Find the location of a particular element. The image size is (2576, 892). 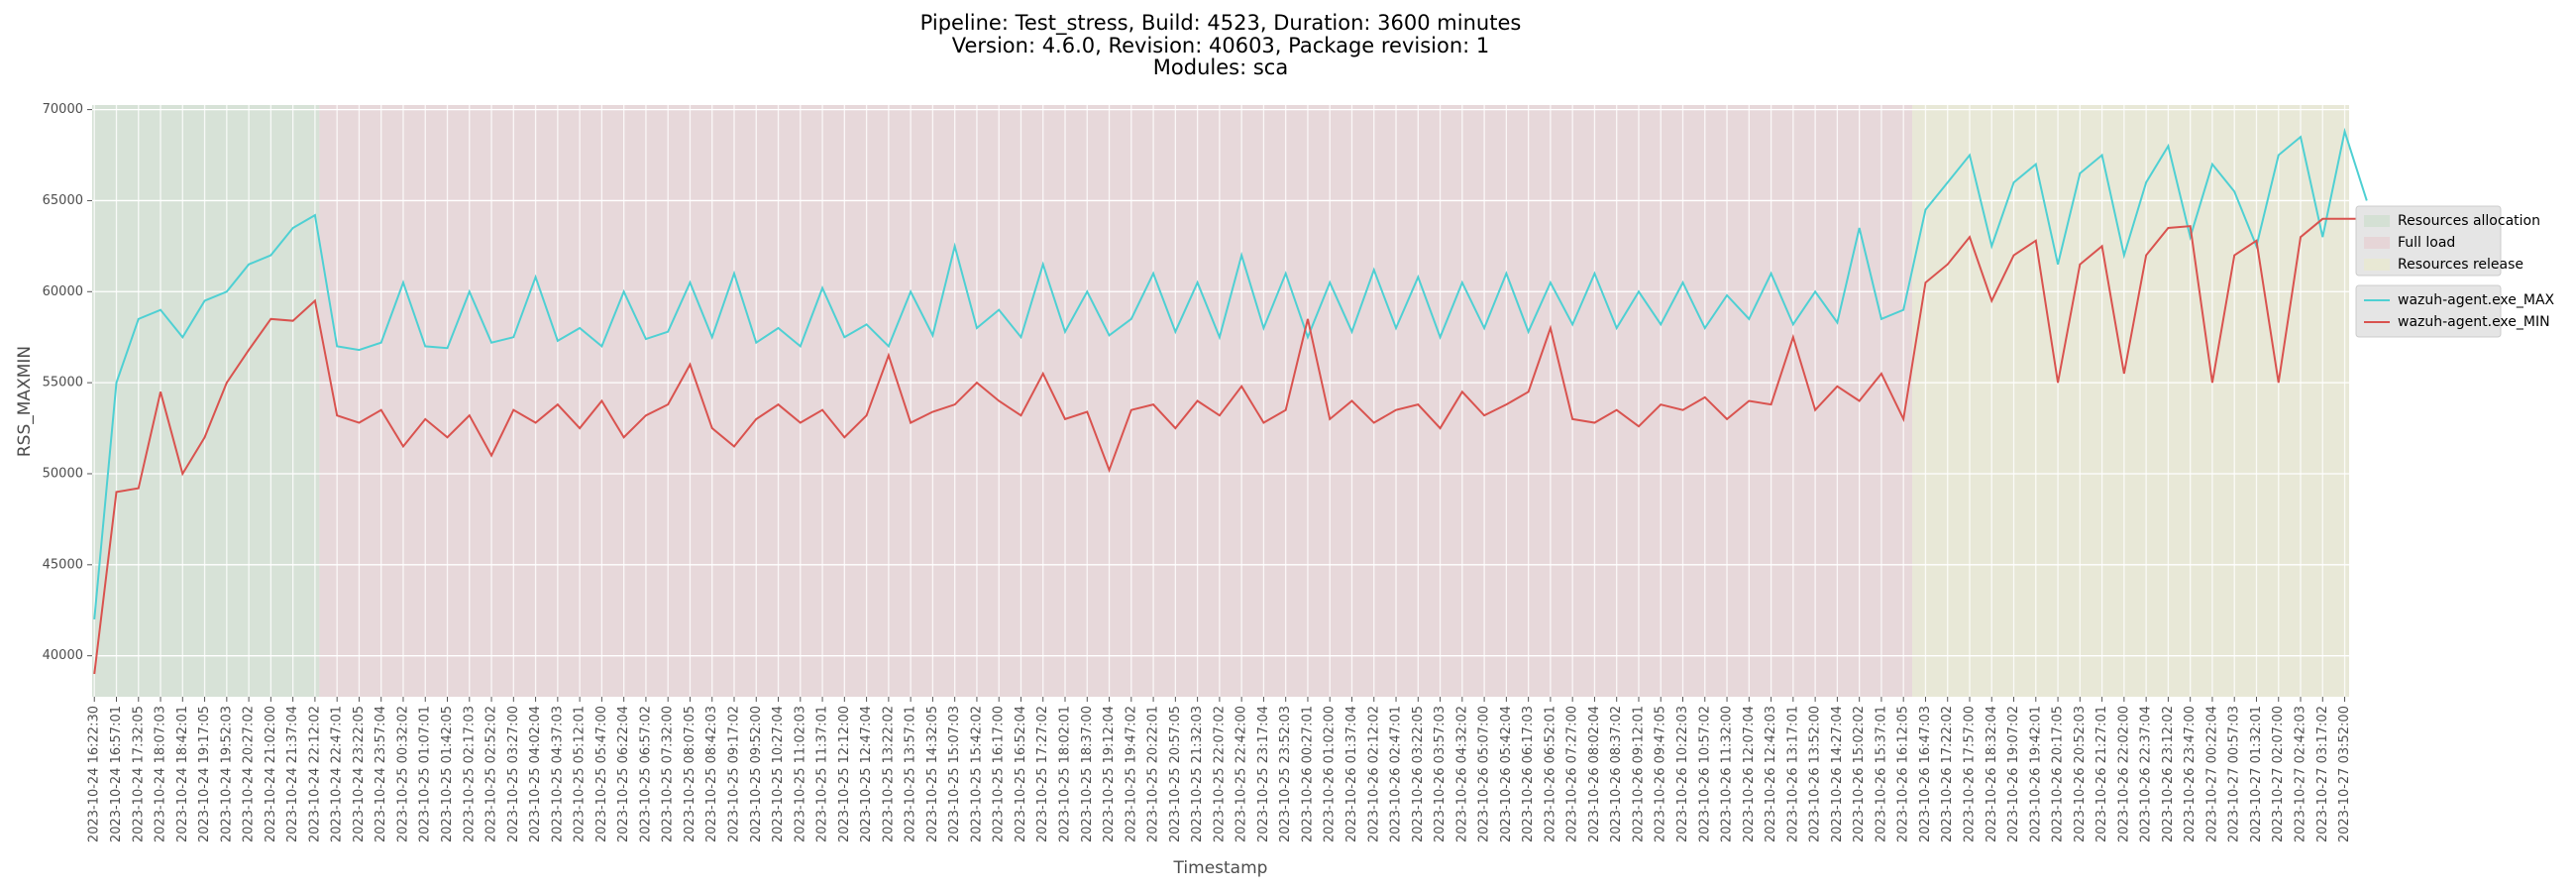

x-tick-label: 2023-10-25 22:42:00 is located at coordinates (1242, 774).